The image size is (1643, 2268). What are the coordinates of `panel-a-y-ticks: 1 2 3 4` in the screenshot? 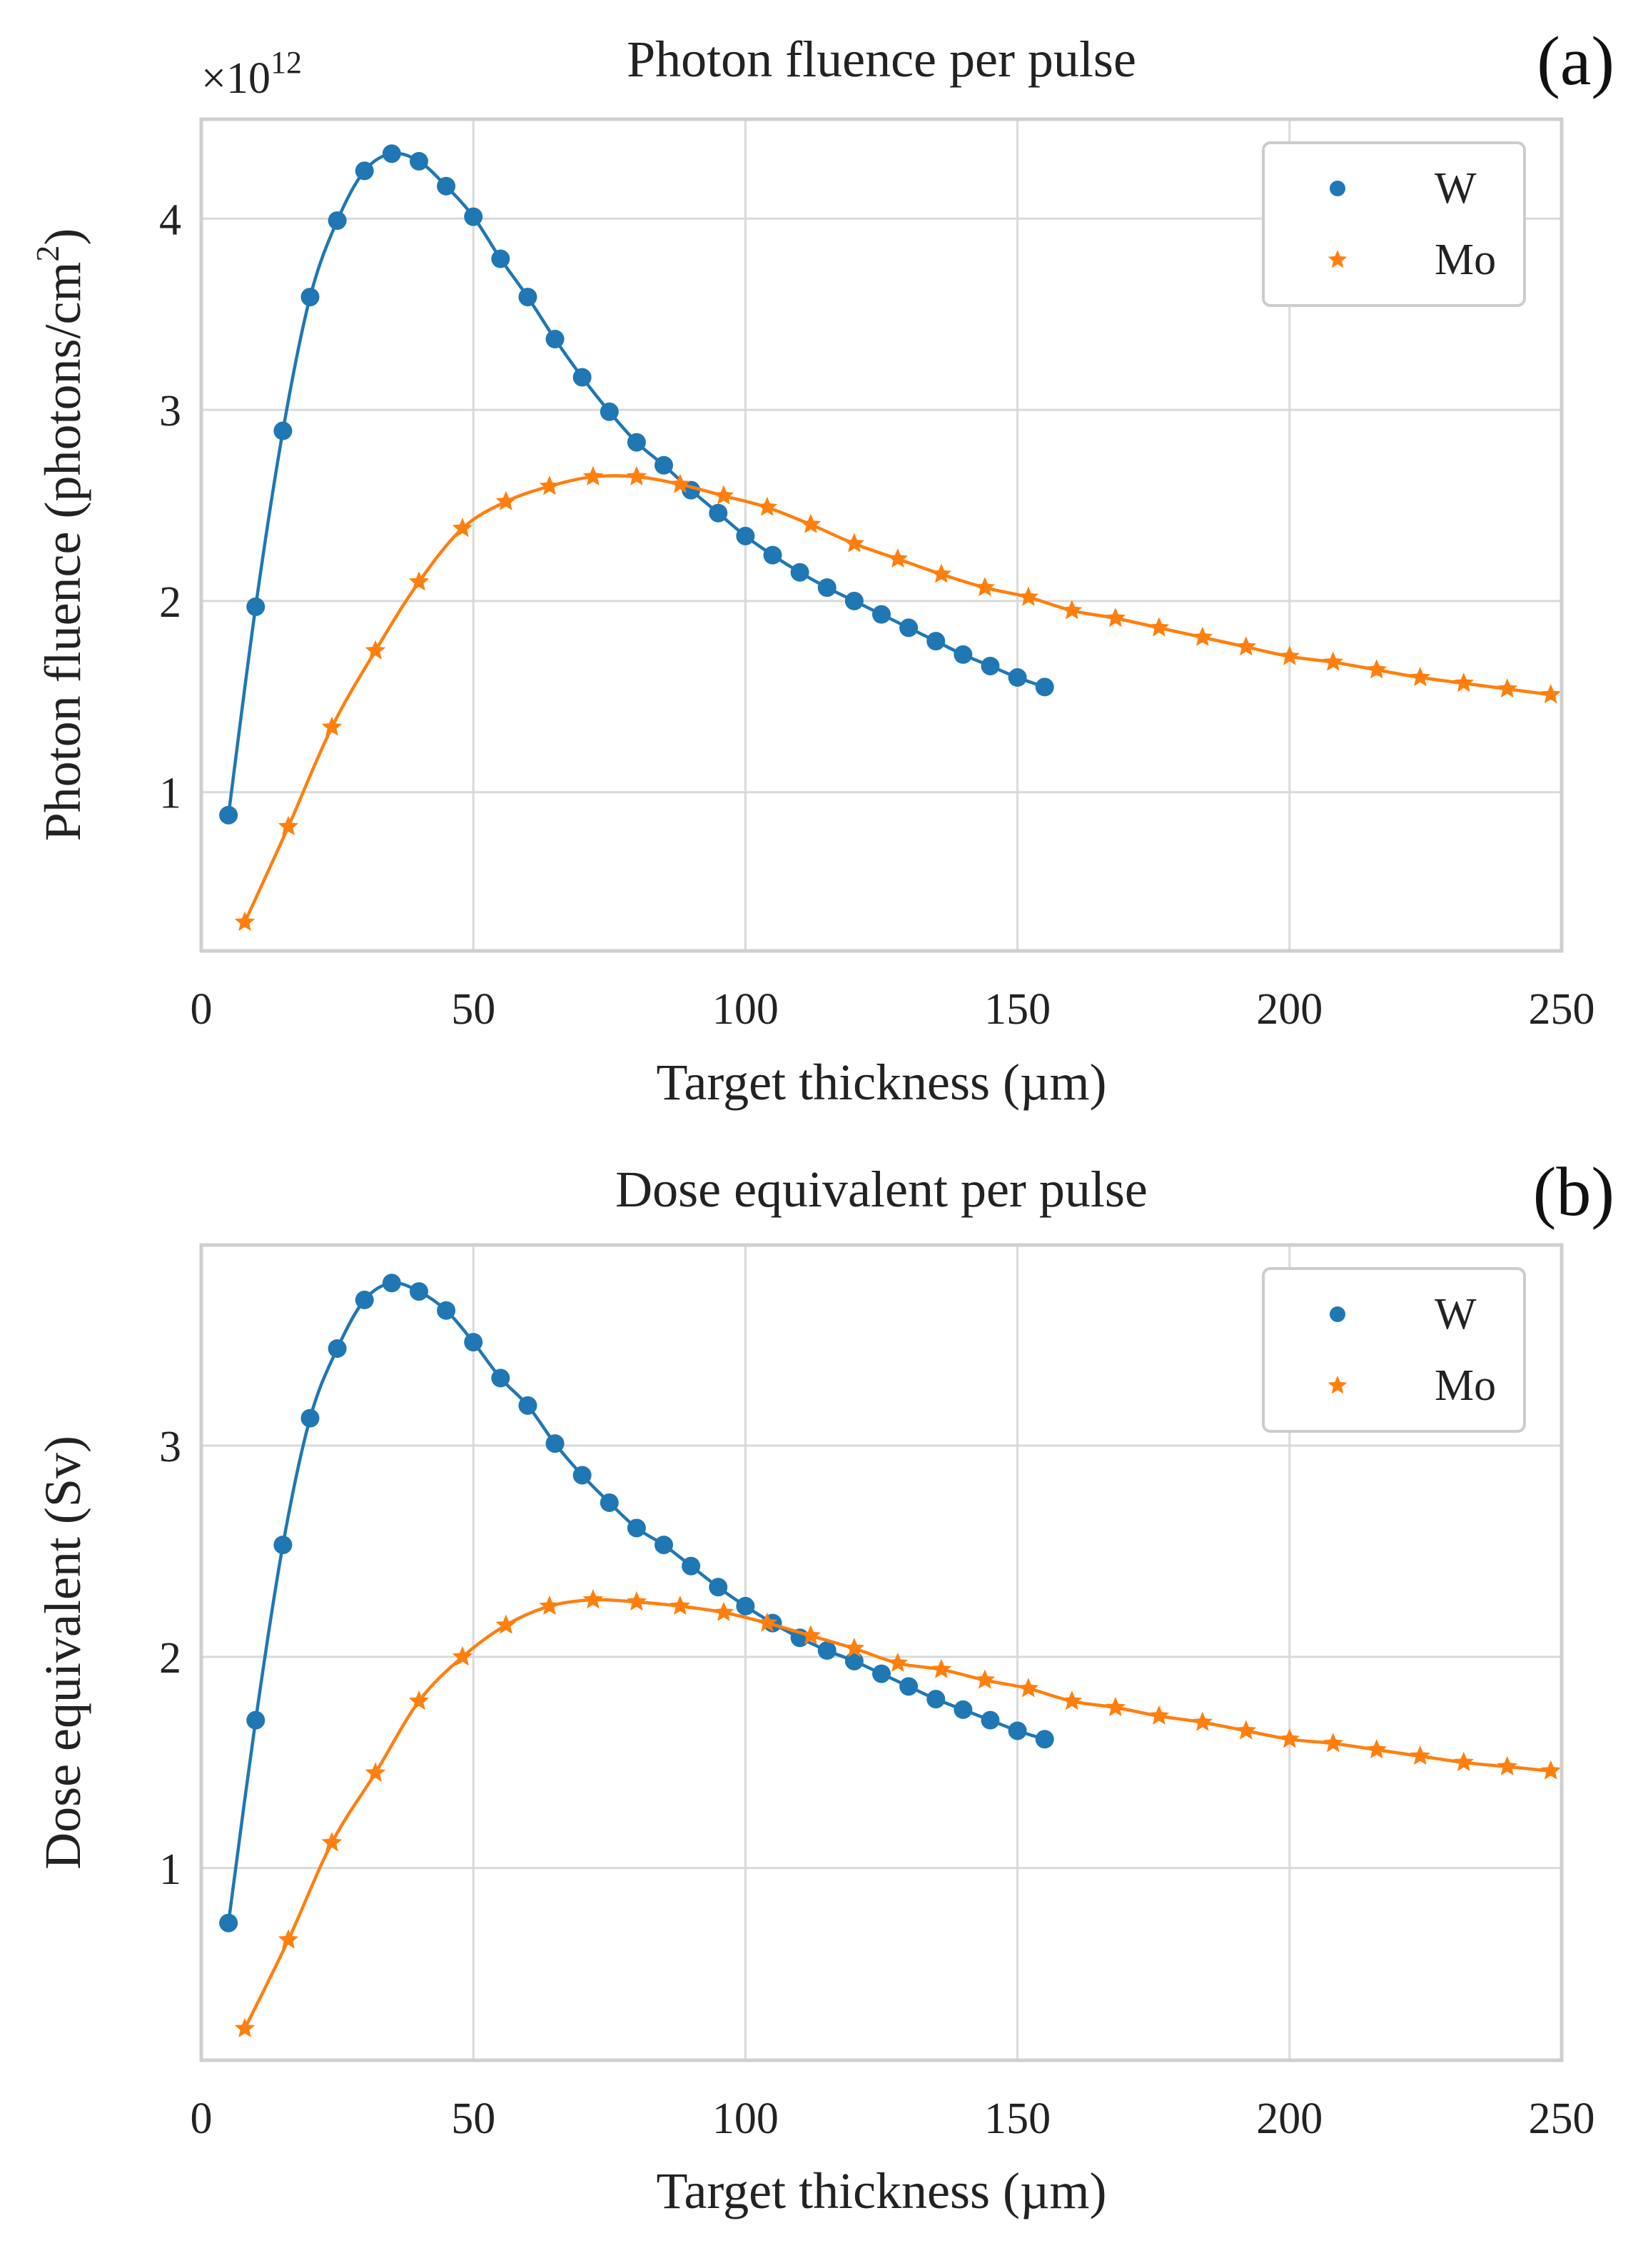 It's located at (170, 506).